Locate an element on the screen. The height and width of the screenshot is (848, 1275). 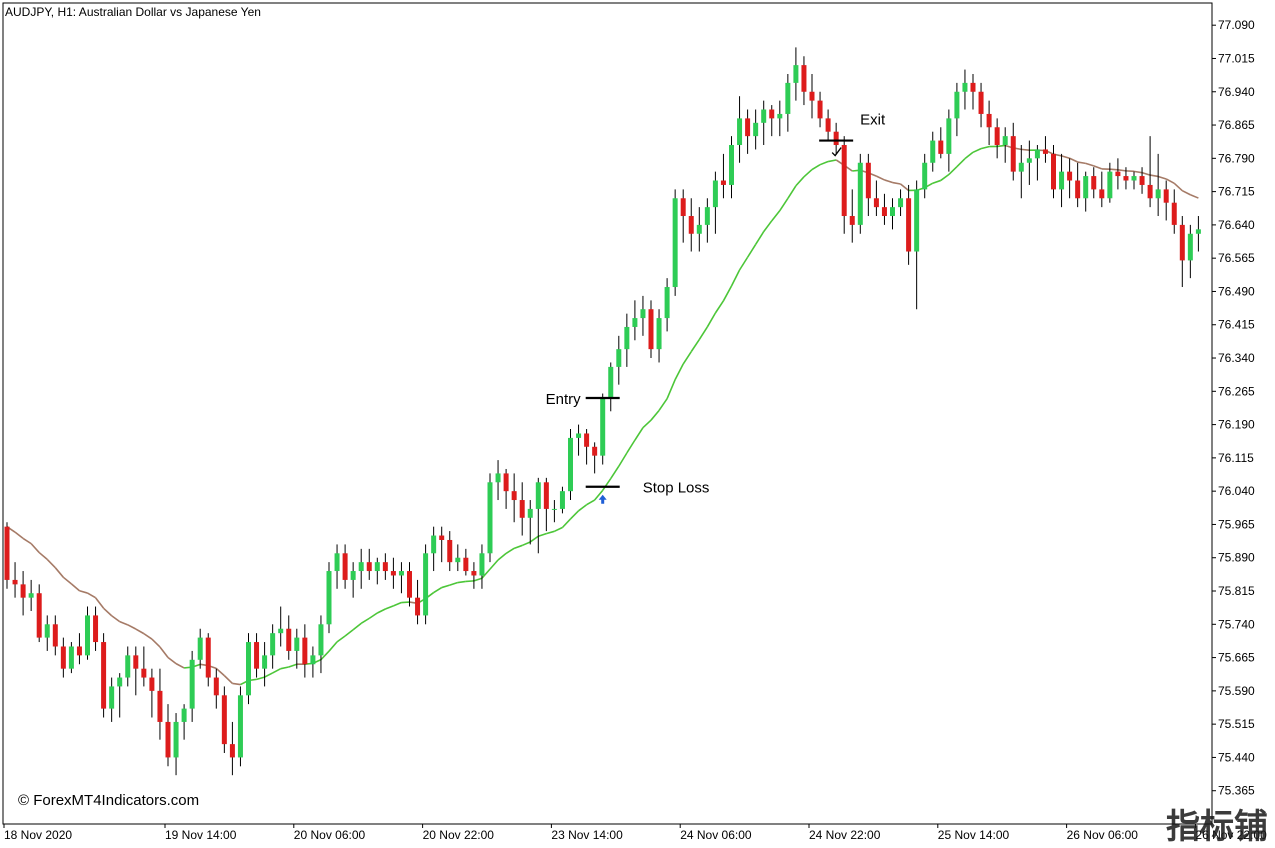
exit-label: Exit is located at coordinates (873, 120).